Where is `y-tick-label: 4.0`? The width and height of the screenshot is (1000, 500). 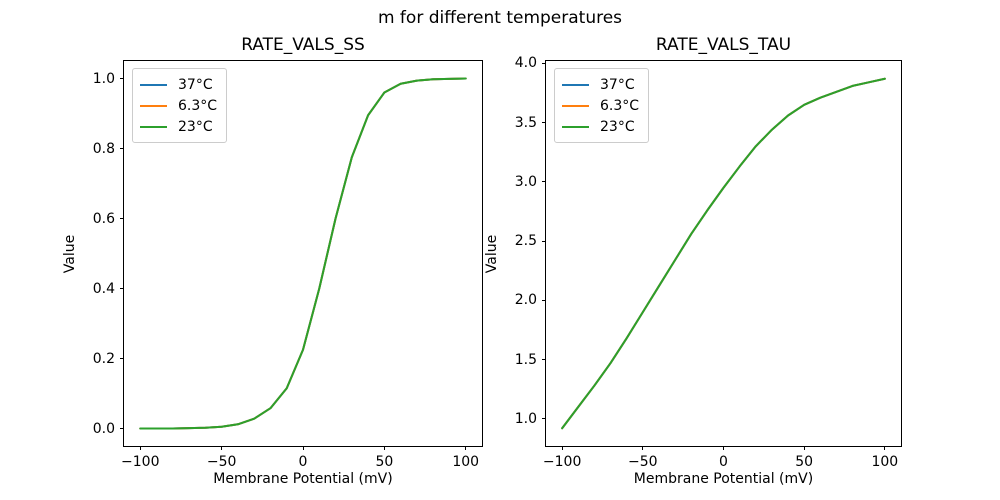 y-tick-label: 4.0 is located at coordinates (525, 63).